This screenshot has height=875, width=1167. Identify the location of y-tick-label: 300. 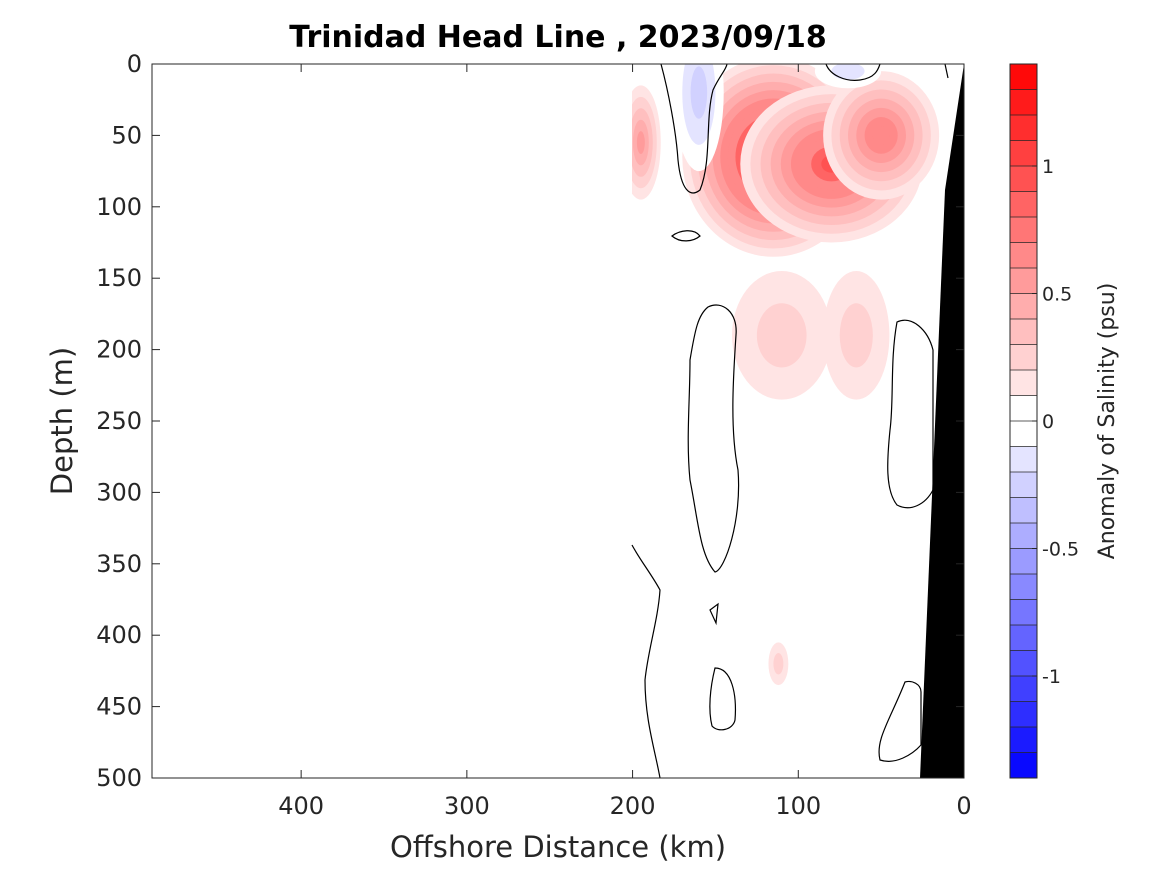
(119, 492).